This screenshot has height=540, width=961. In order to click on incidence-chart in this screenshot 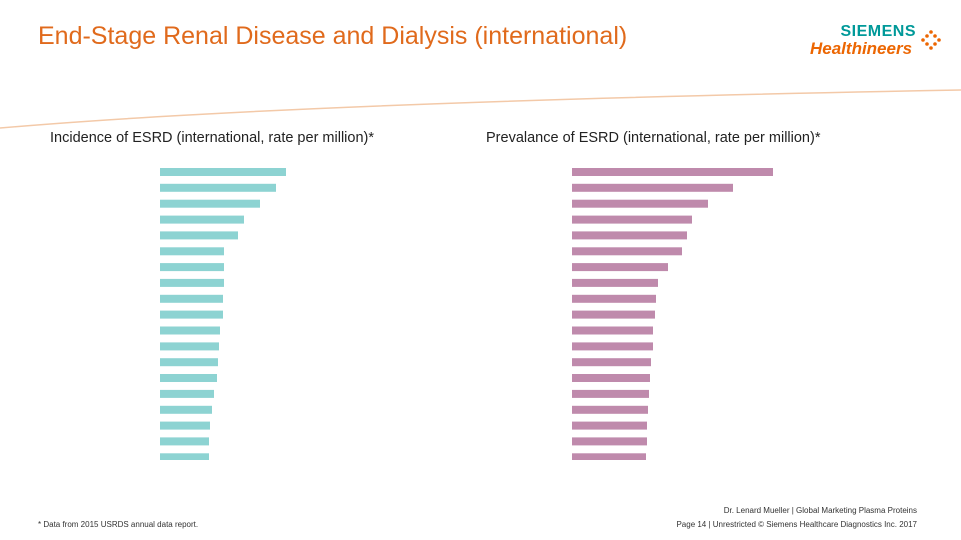, I will do `click(223, 314)`.